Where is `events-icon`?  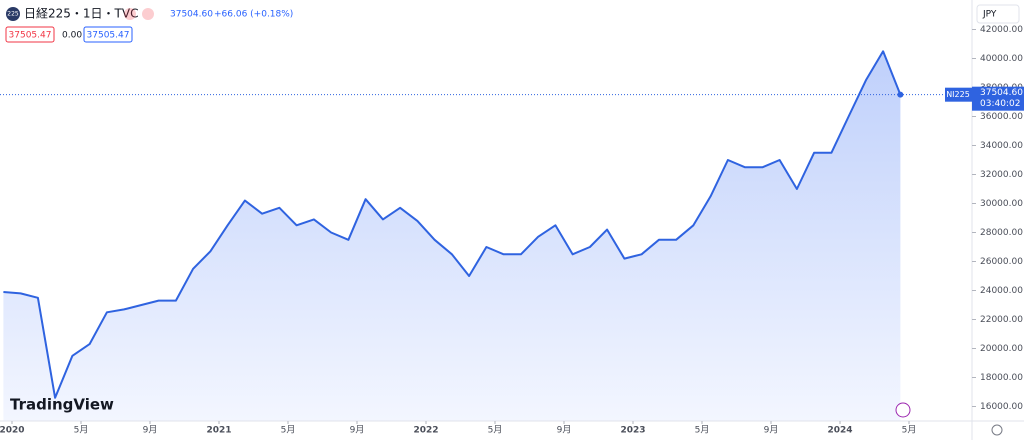 events-icon is located at coordinates (903, 410).